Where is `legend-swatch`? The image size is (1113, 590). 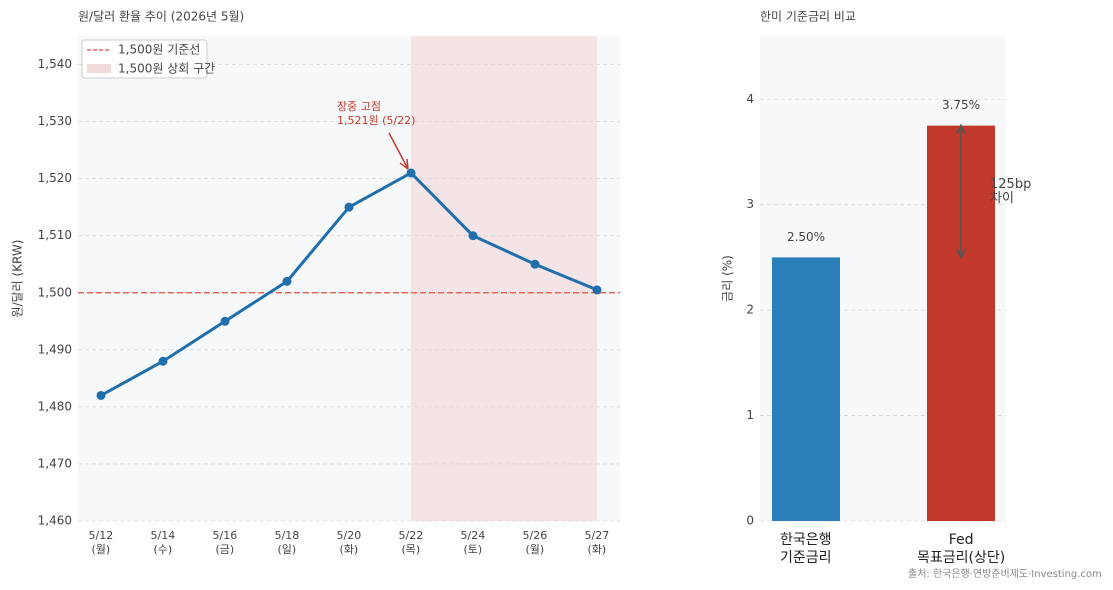 legend-swatch is located at coordinates (99, 68).